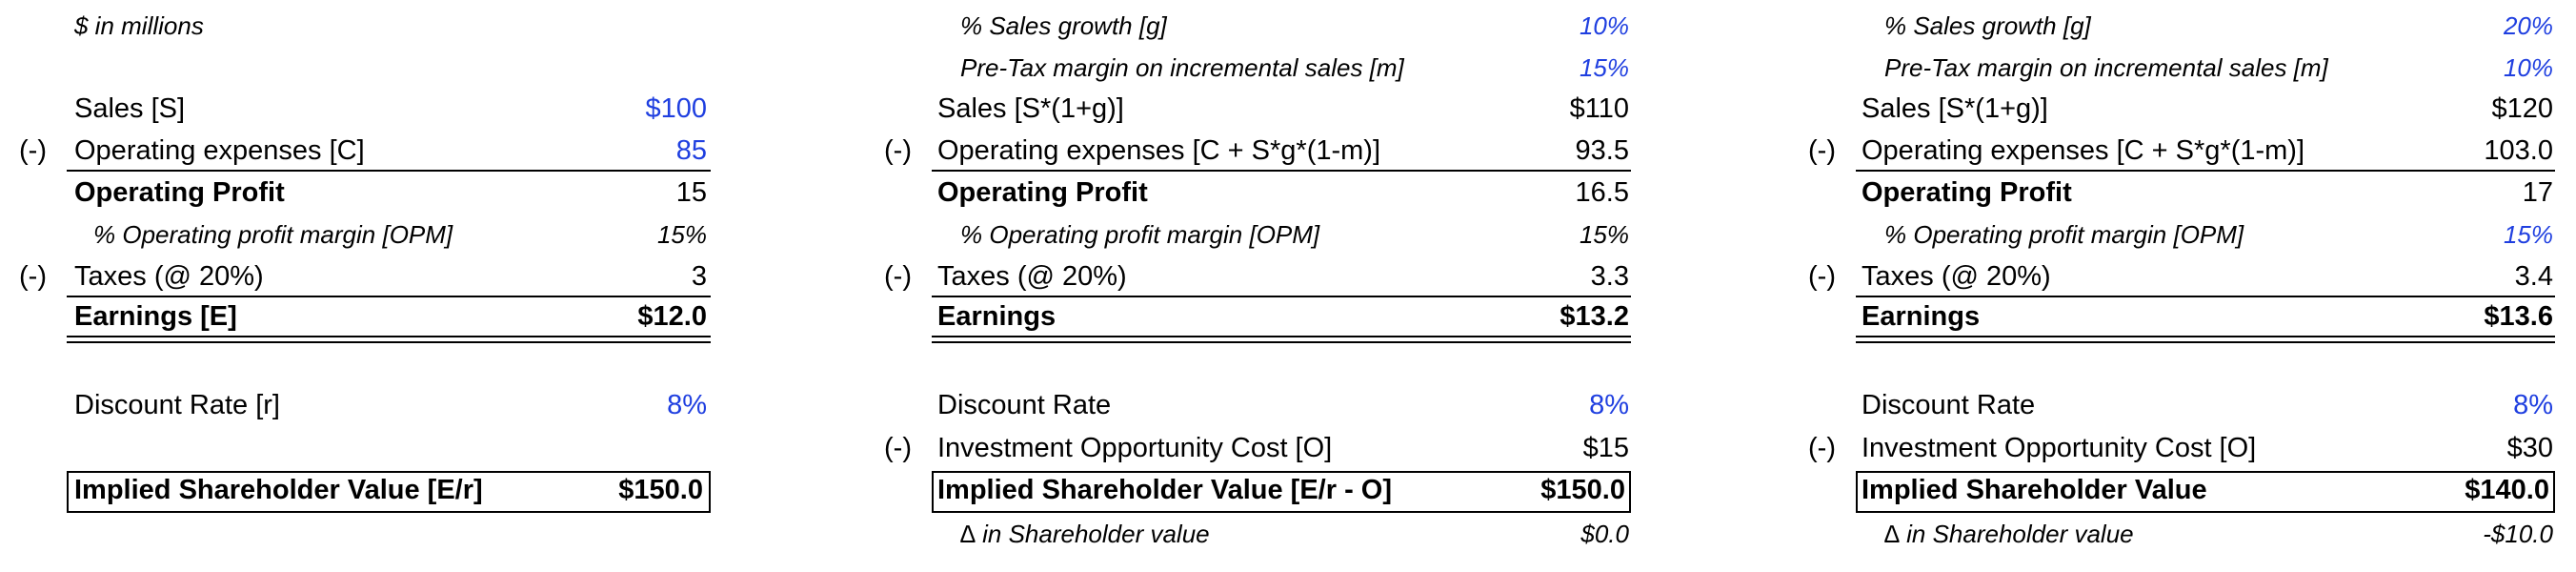 The width and height of the screenshot is (2576, 572). I want to click on growth-value: 10%, so click(1604, 26).